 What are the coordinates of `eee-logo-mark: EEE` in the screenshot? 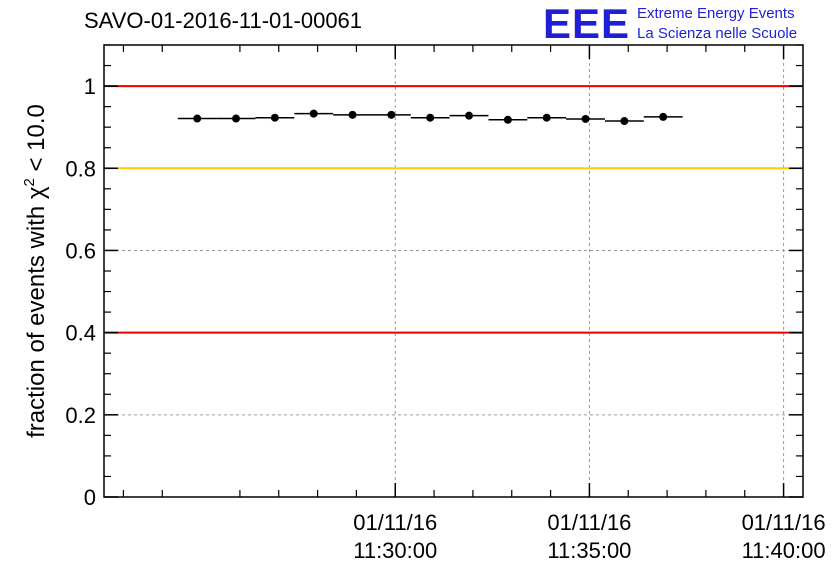 It's located at (587, 23).